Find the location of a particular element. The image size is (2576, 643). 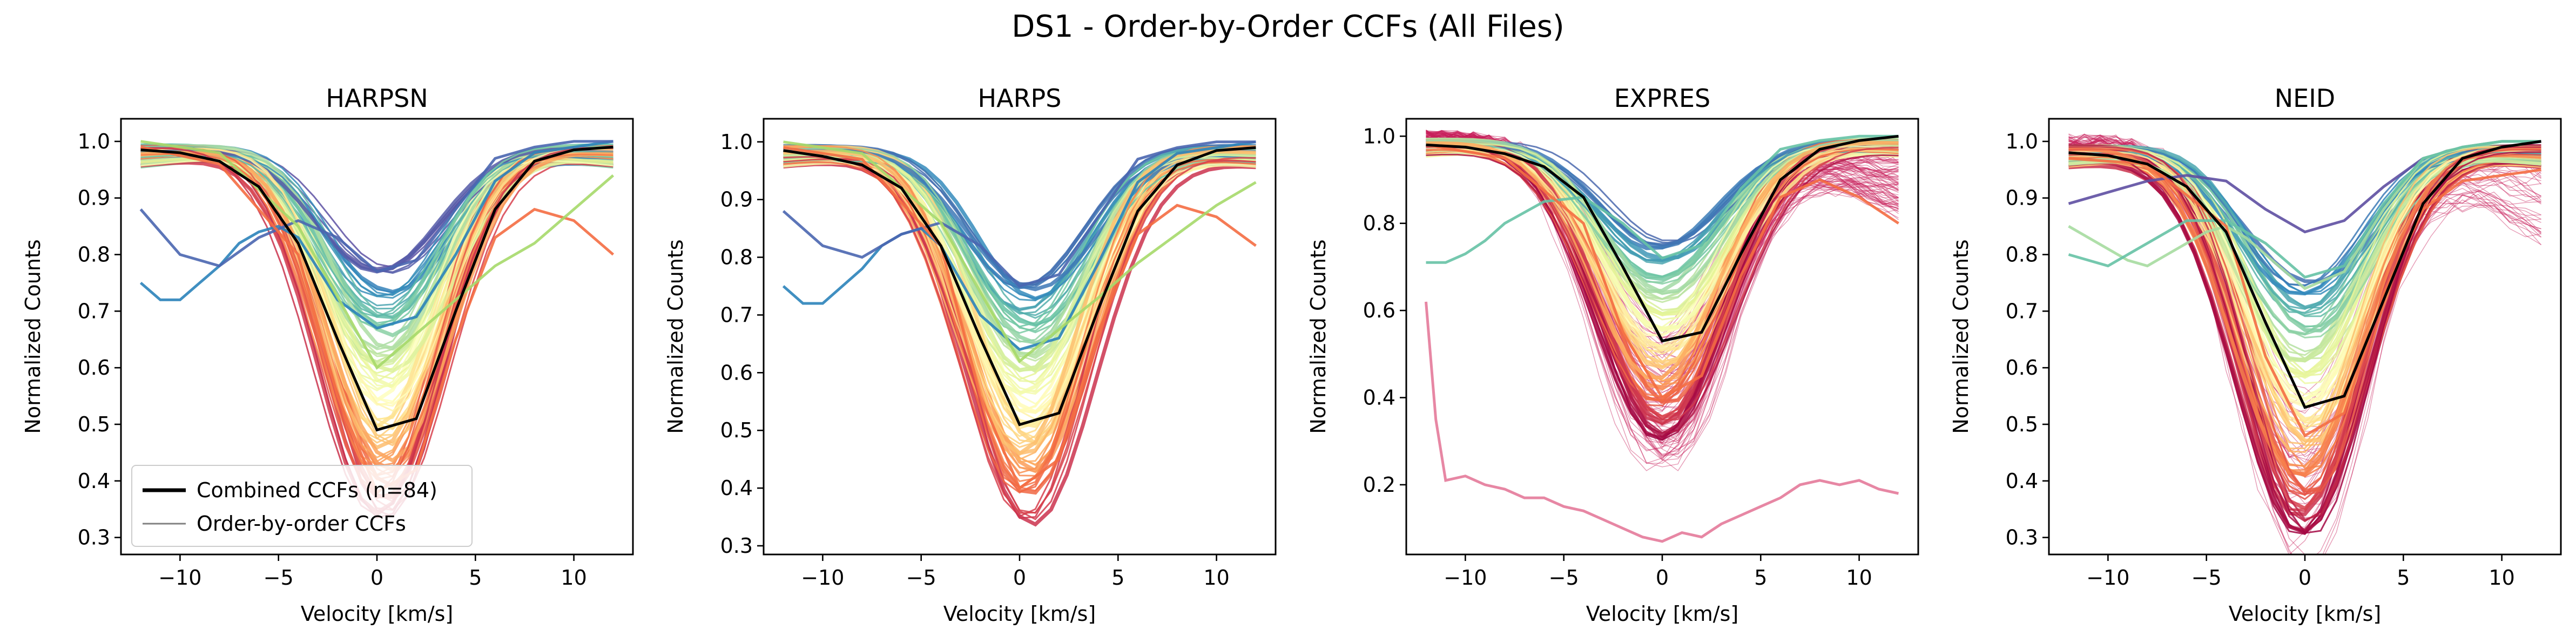

legend-label: Combined CCFs (n=84) is located at coordinates (317, 490).